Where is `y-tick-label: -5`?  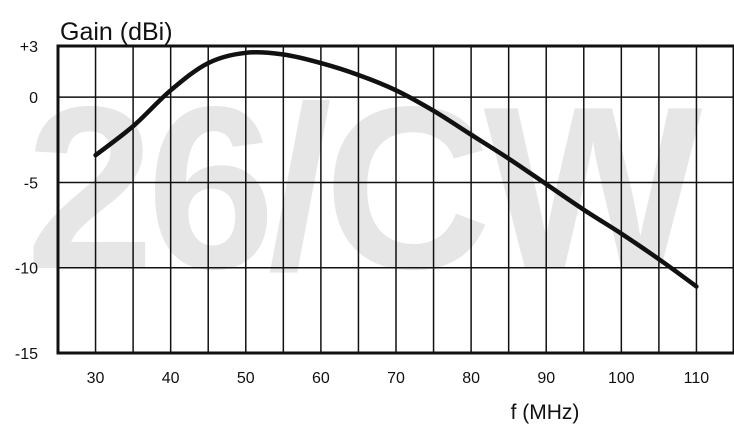 y-tick-label: -5 is located at coordinates (31, 183).